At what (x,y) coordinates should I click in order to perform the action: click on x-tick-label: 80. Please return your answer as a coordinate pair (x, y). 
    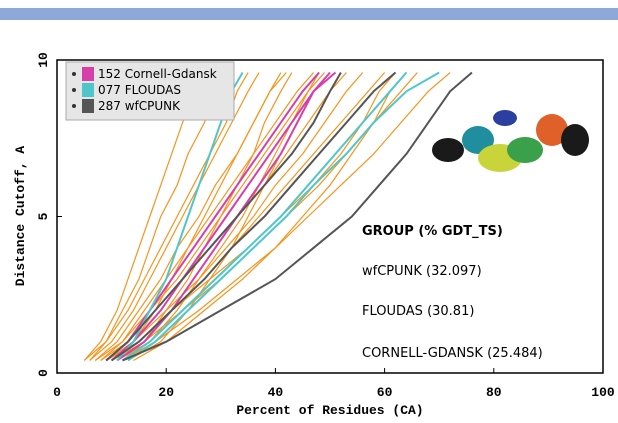
    Looking at the image, I should click on (494, 392).